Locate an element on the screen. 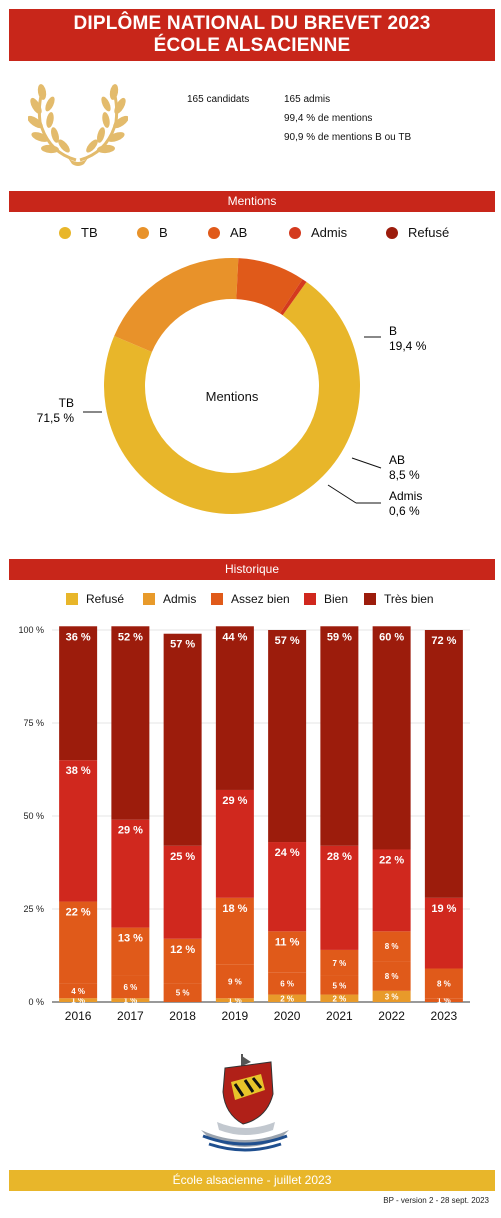  bar-segment-tres-bien-2019 is located at coordinates (234, 708).